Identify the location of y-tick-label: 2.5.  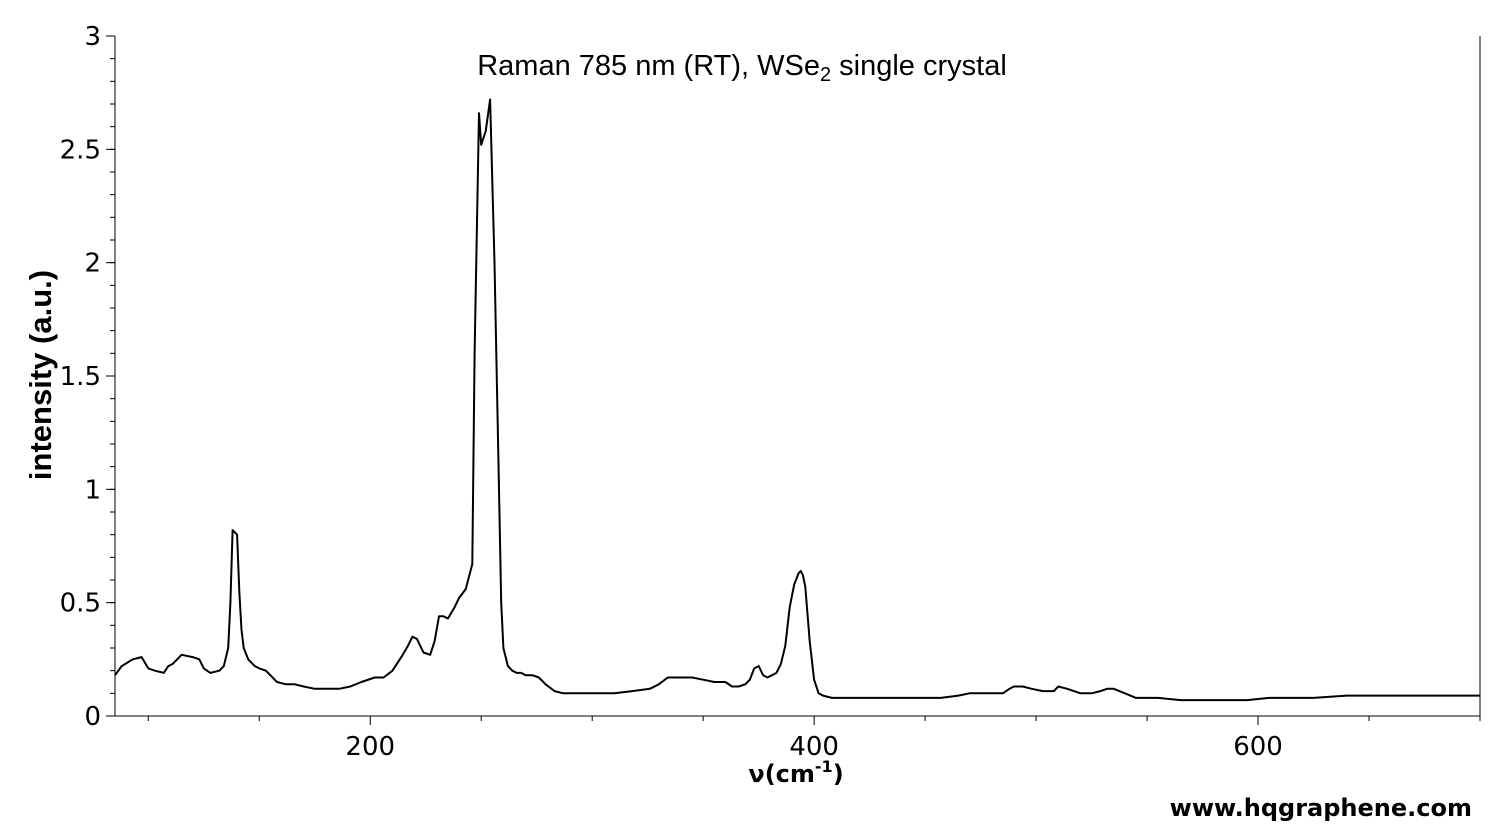
(80, 150).